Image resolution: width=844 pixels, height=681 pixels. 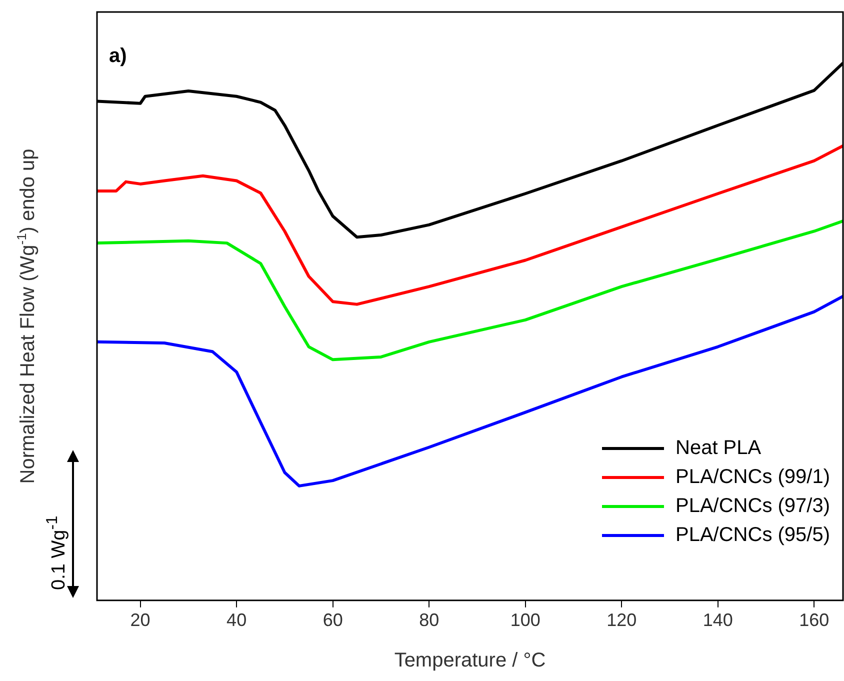 What do you see at coordinates (236, 620) in the screenshot?
I see `x-tick-label: 40` at bounding box center [236, 620].